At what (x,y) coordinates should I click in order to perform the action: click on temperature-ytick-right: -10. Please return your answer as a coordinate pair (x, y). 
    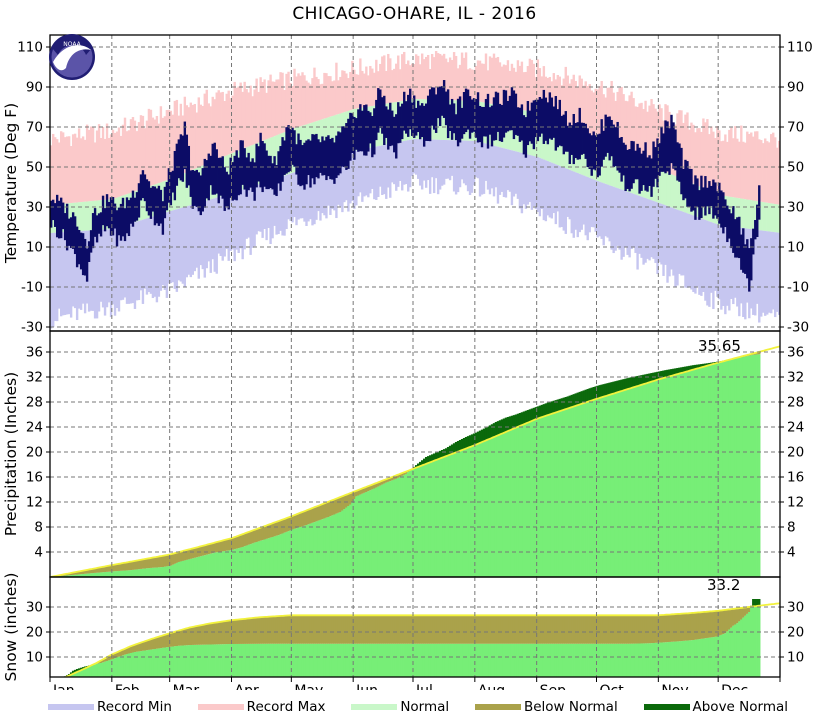
    Looking at the image, I should click on (798, 288).